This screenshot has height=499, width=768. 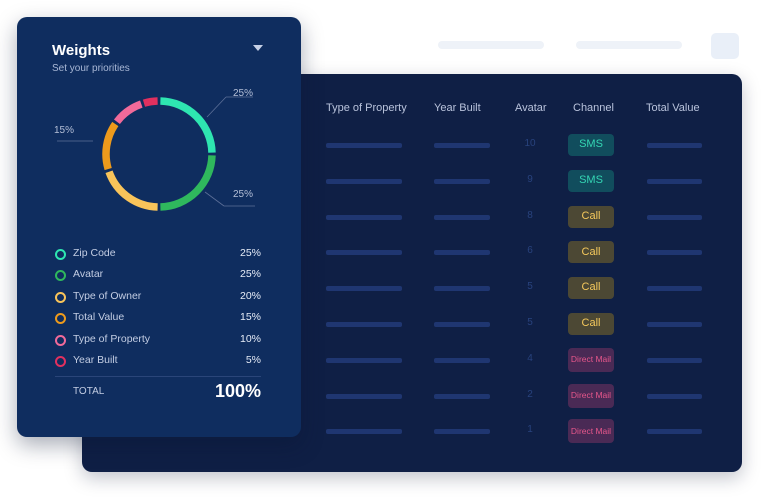 I want to click on header-placeholder-button, so click(x=725, y=46).